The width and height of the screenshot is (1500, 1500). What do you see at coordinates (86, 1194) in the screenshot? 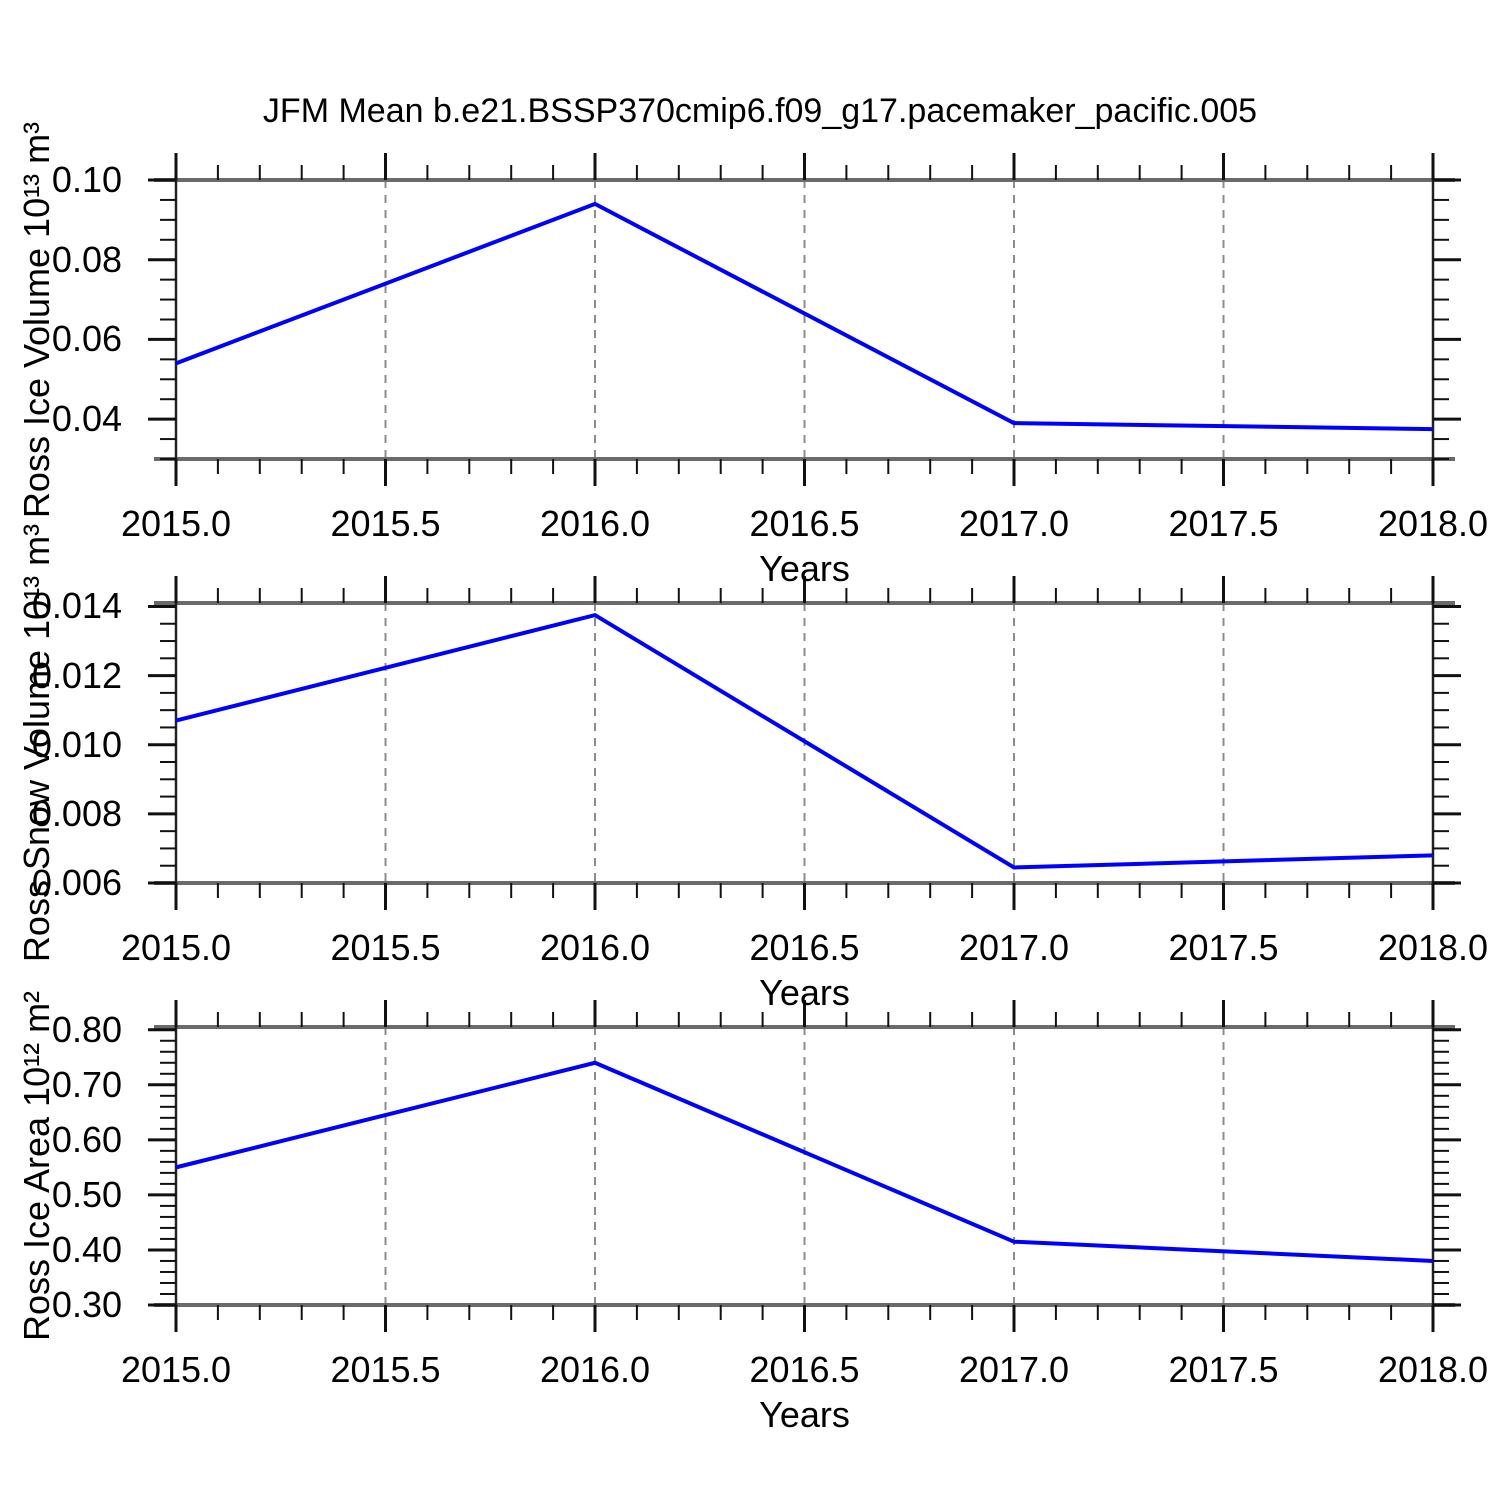
I see `y-tick-label: 0.50` at bounding box center [86, 1194].